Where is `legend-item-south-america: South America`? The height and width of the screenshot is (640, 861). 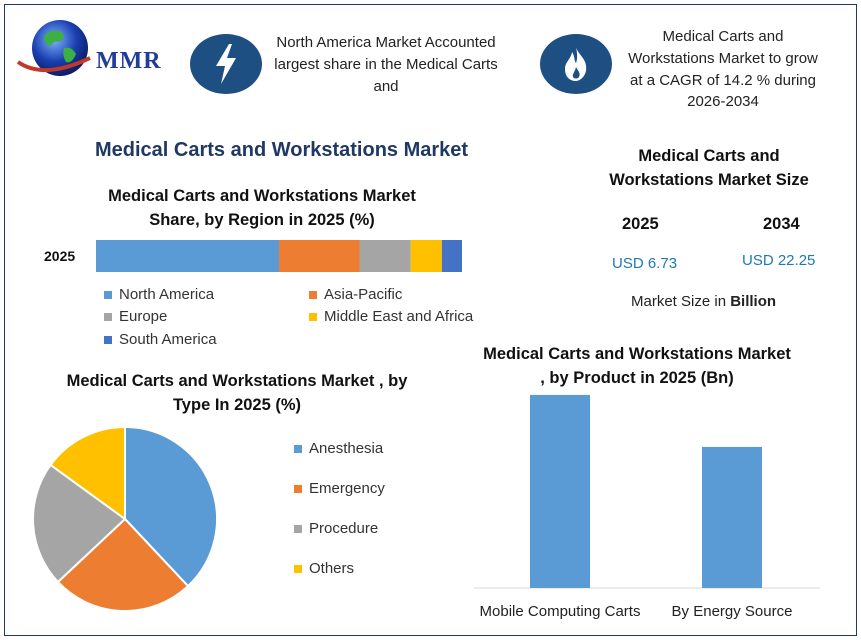
legend-item-south-america: South America is located at coordinates (160, 339).